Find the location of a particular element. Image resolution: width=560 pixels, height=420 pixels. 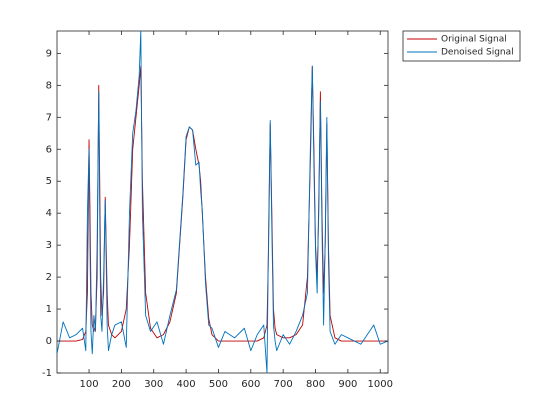

x-tick-label: 600 is located at coordinates (250, 384).